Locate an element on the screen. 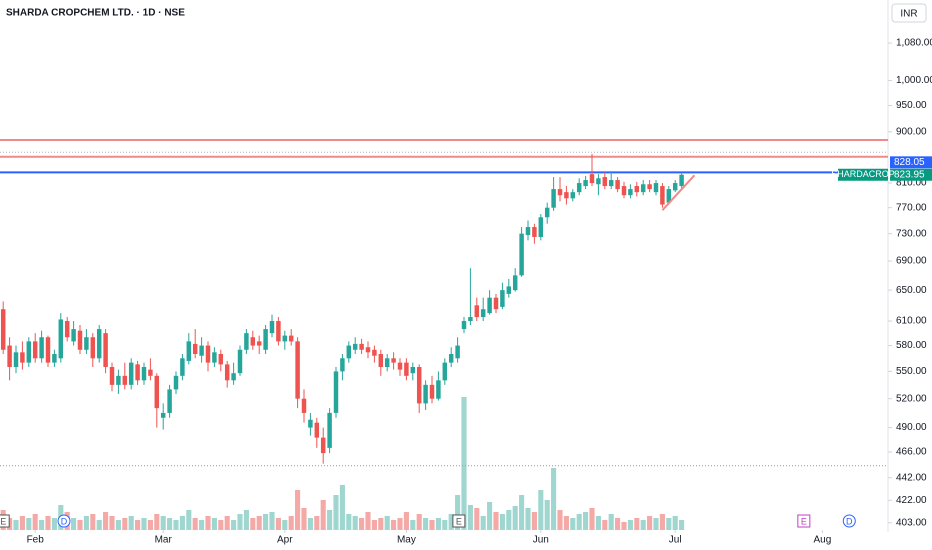 This screenshot has height=550, width=932. symbol-tag-label: SHARDACROP is located at coordinates (863, 174).